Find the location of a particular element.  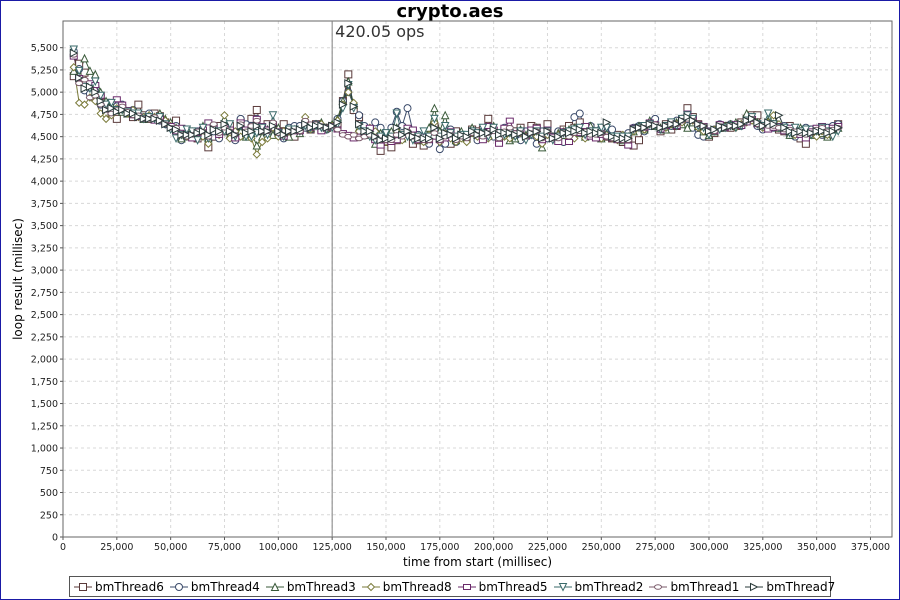

x-tick-label: 250,000 is located at coordinates (601, 547).